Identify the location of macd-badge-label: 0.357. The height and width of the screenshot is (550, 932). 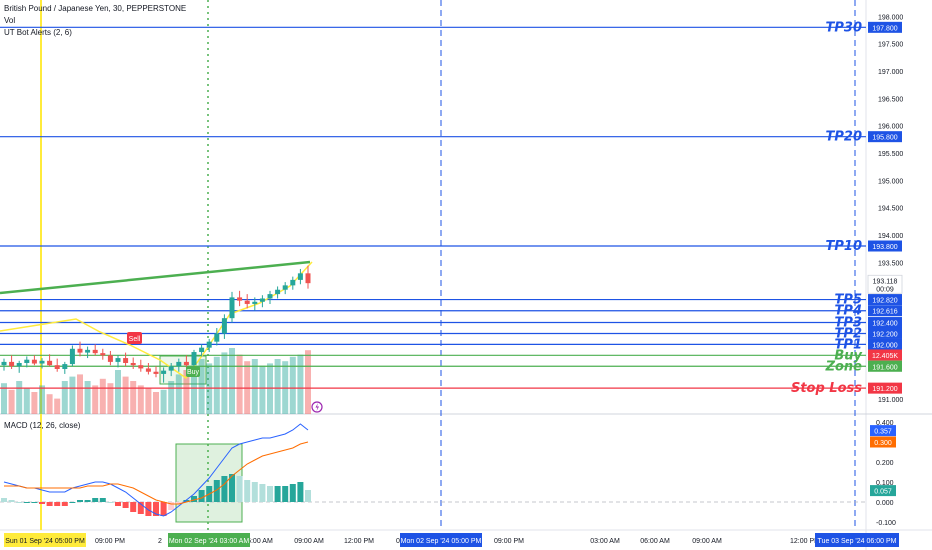
(883, 432).